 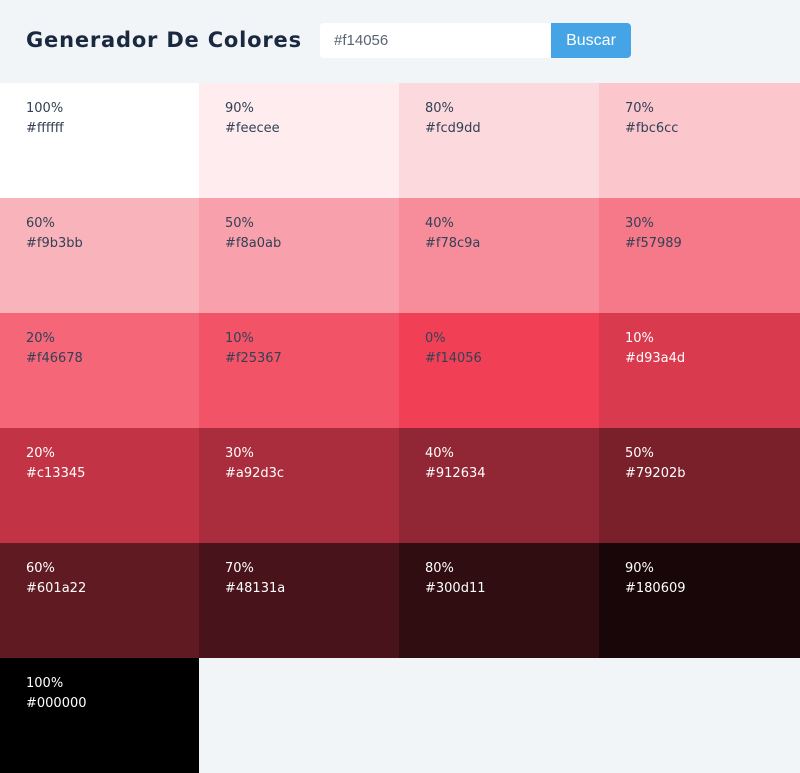 I want to click on color-swatch: 40% #f78c9a, so click(x=499, y=255).